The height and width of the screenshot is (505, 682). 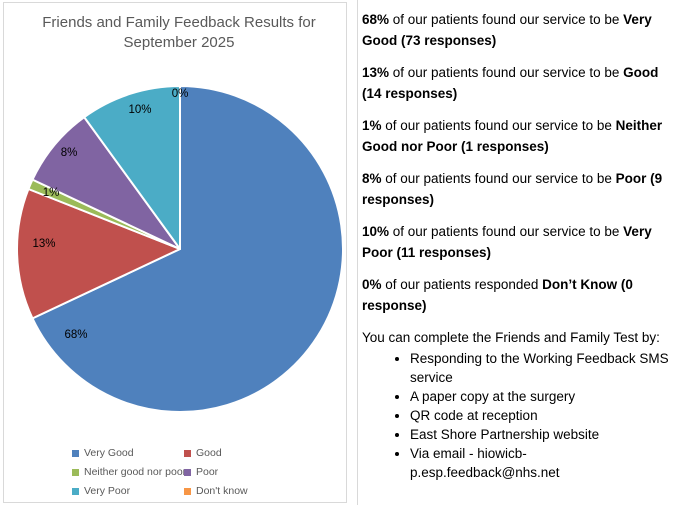 I want to click on panel-divider, so click(x=357, y=252).